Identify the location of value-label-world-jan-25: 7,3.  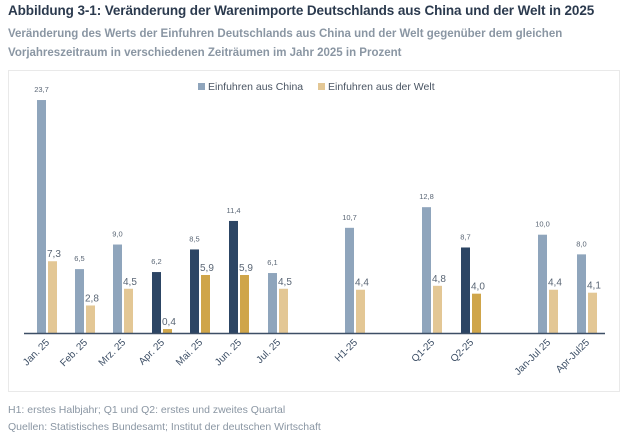
(54, 254).